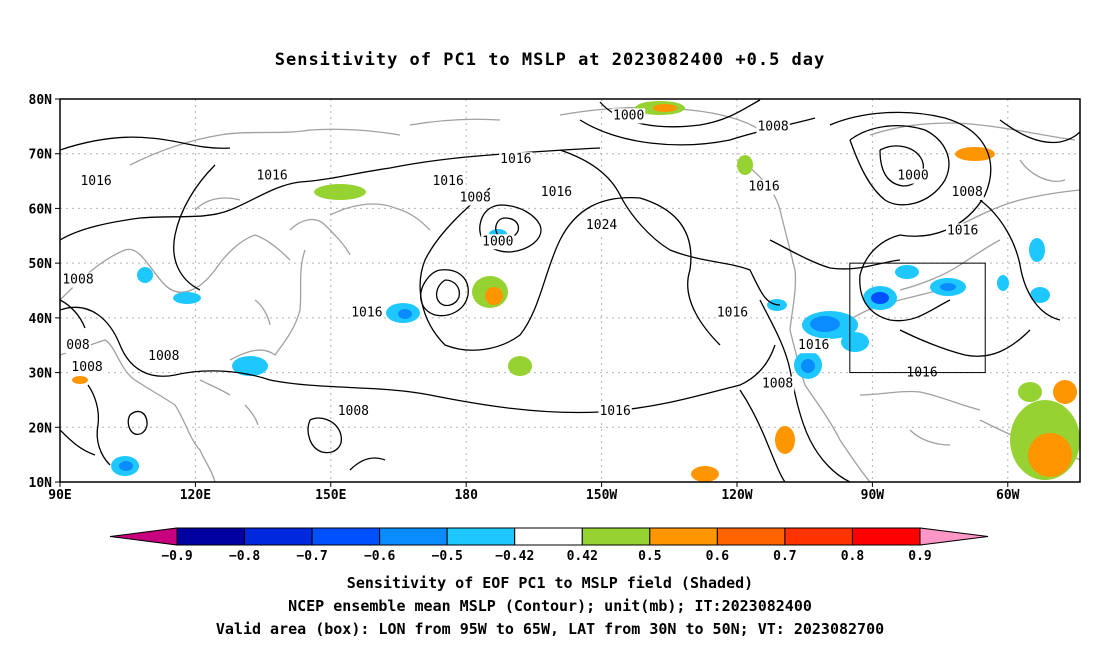  What do you see at coordinates (41, 483) in the screenshot?
I see `lat-tick-label: 10N` at bounding box center [41, 483].